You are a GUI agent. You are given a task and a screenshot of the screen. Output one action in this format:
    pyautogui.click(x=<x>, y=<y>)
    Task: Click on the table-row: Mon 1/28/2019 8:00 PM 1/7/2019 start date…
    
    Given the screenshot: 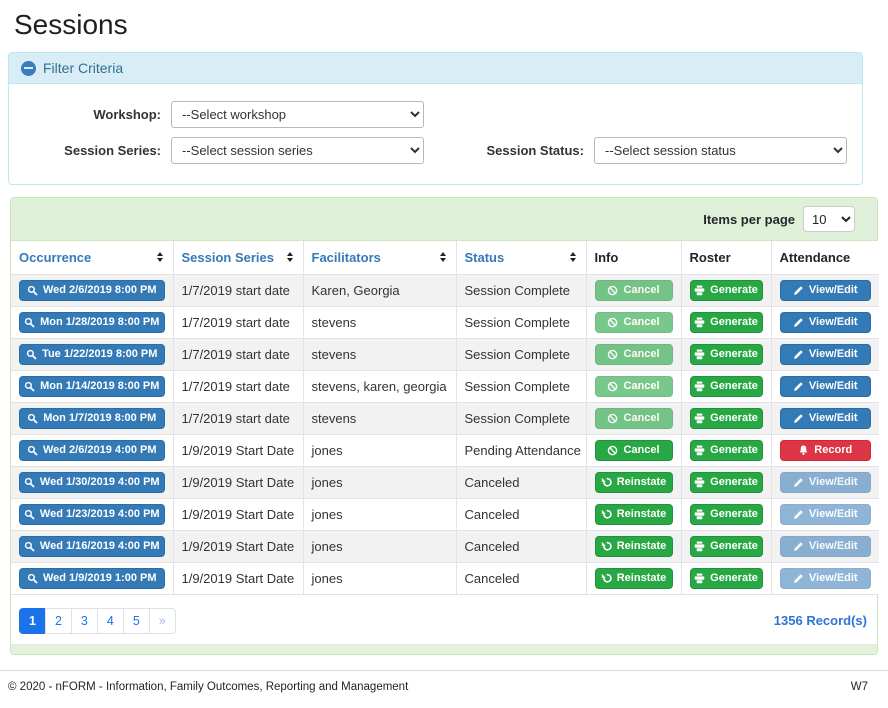 What is the action you would take?
    pyautogui.click(x=445, y=322)
    